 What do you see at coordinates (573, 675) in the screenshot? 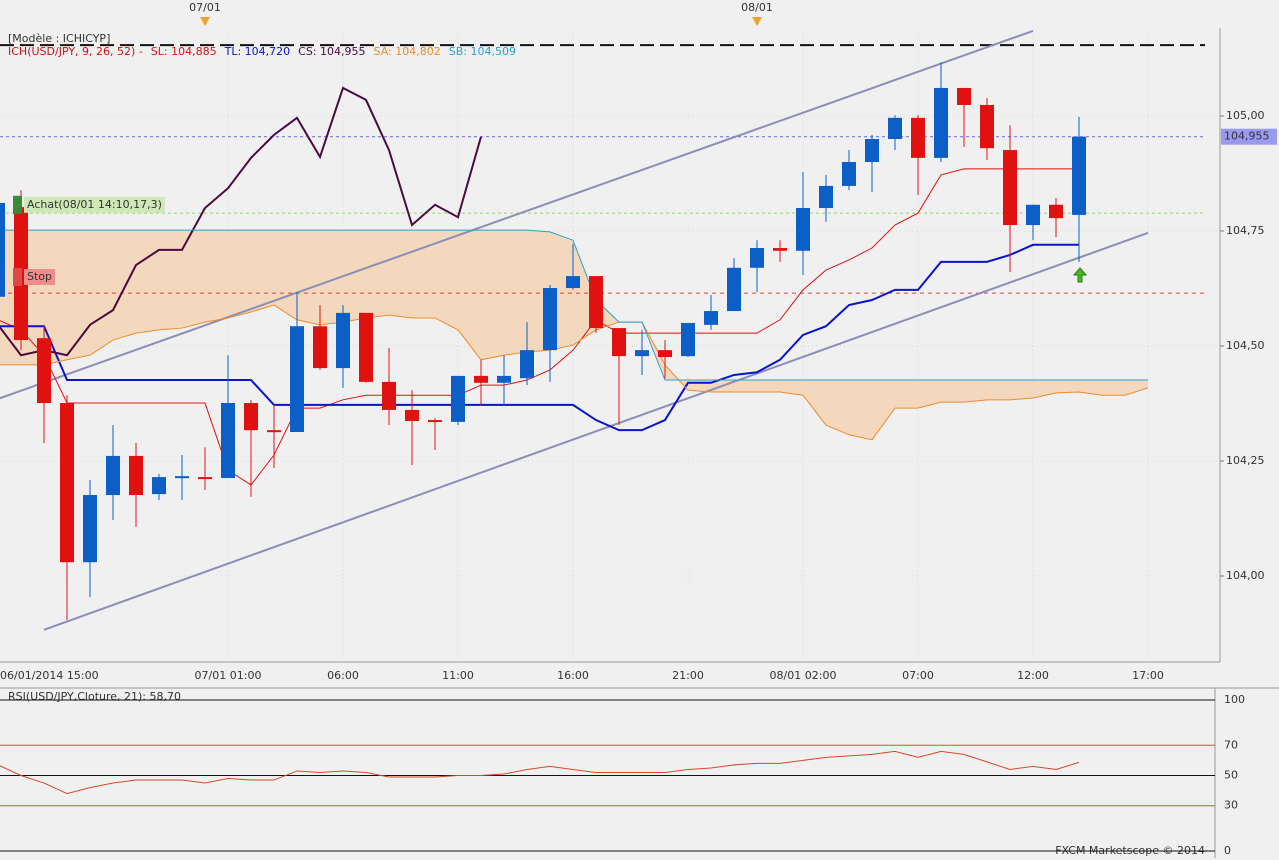
I see `x-tick-label: 16:00` at bounding box center [573, 675].